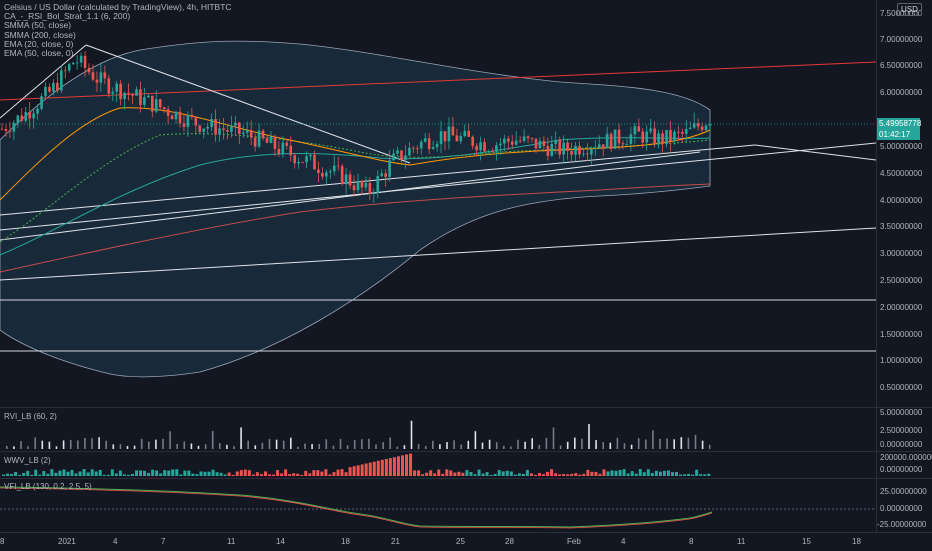 The width and height of the screenshot is (932, 551). What do you see at coordinates (466, 478) in the screenshot?
I see `pane-separator-vfi` at bounding box center [466, 478].